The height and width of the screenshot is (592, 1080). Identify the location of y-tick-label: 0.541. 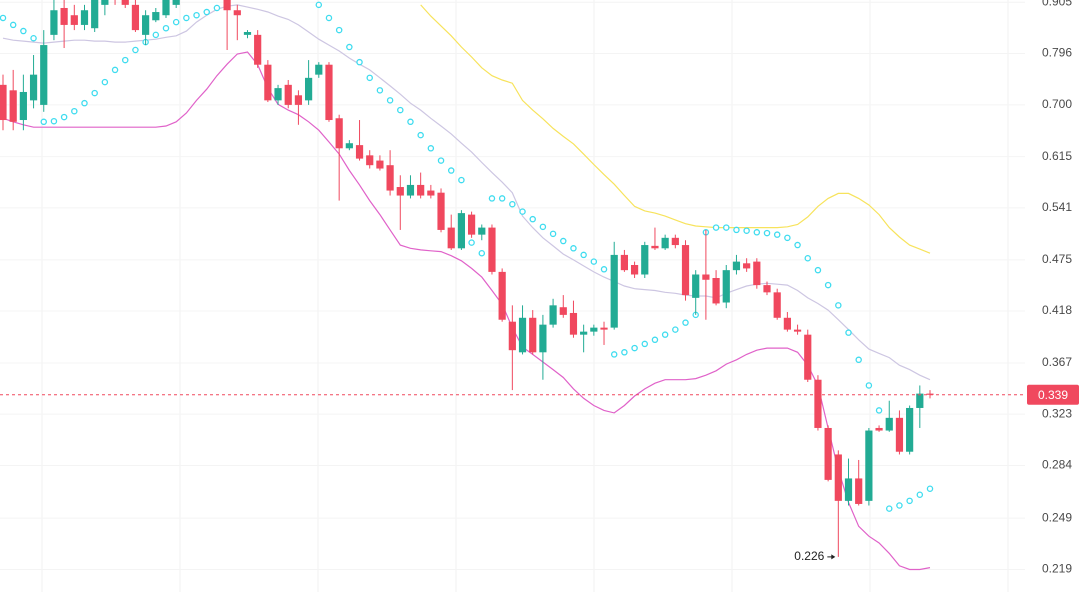
(1057, 207).